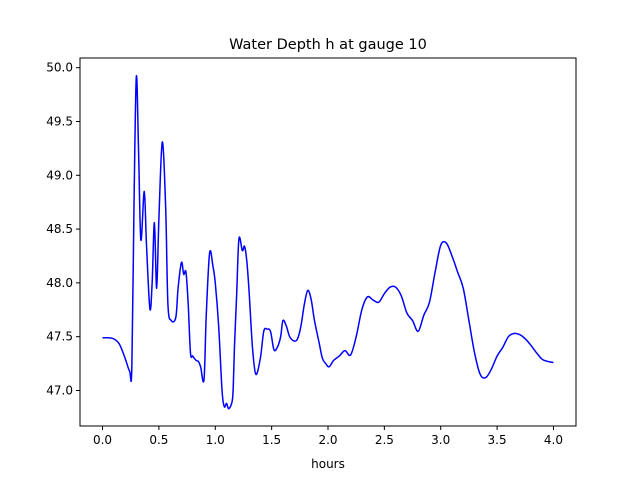  What do you see at coordinates (59, 68) in the screenshot?
I see `y-tick-label: 50.0` at bounding box center [59, 68].